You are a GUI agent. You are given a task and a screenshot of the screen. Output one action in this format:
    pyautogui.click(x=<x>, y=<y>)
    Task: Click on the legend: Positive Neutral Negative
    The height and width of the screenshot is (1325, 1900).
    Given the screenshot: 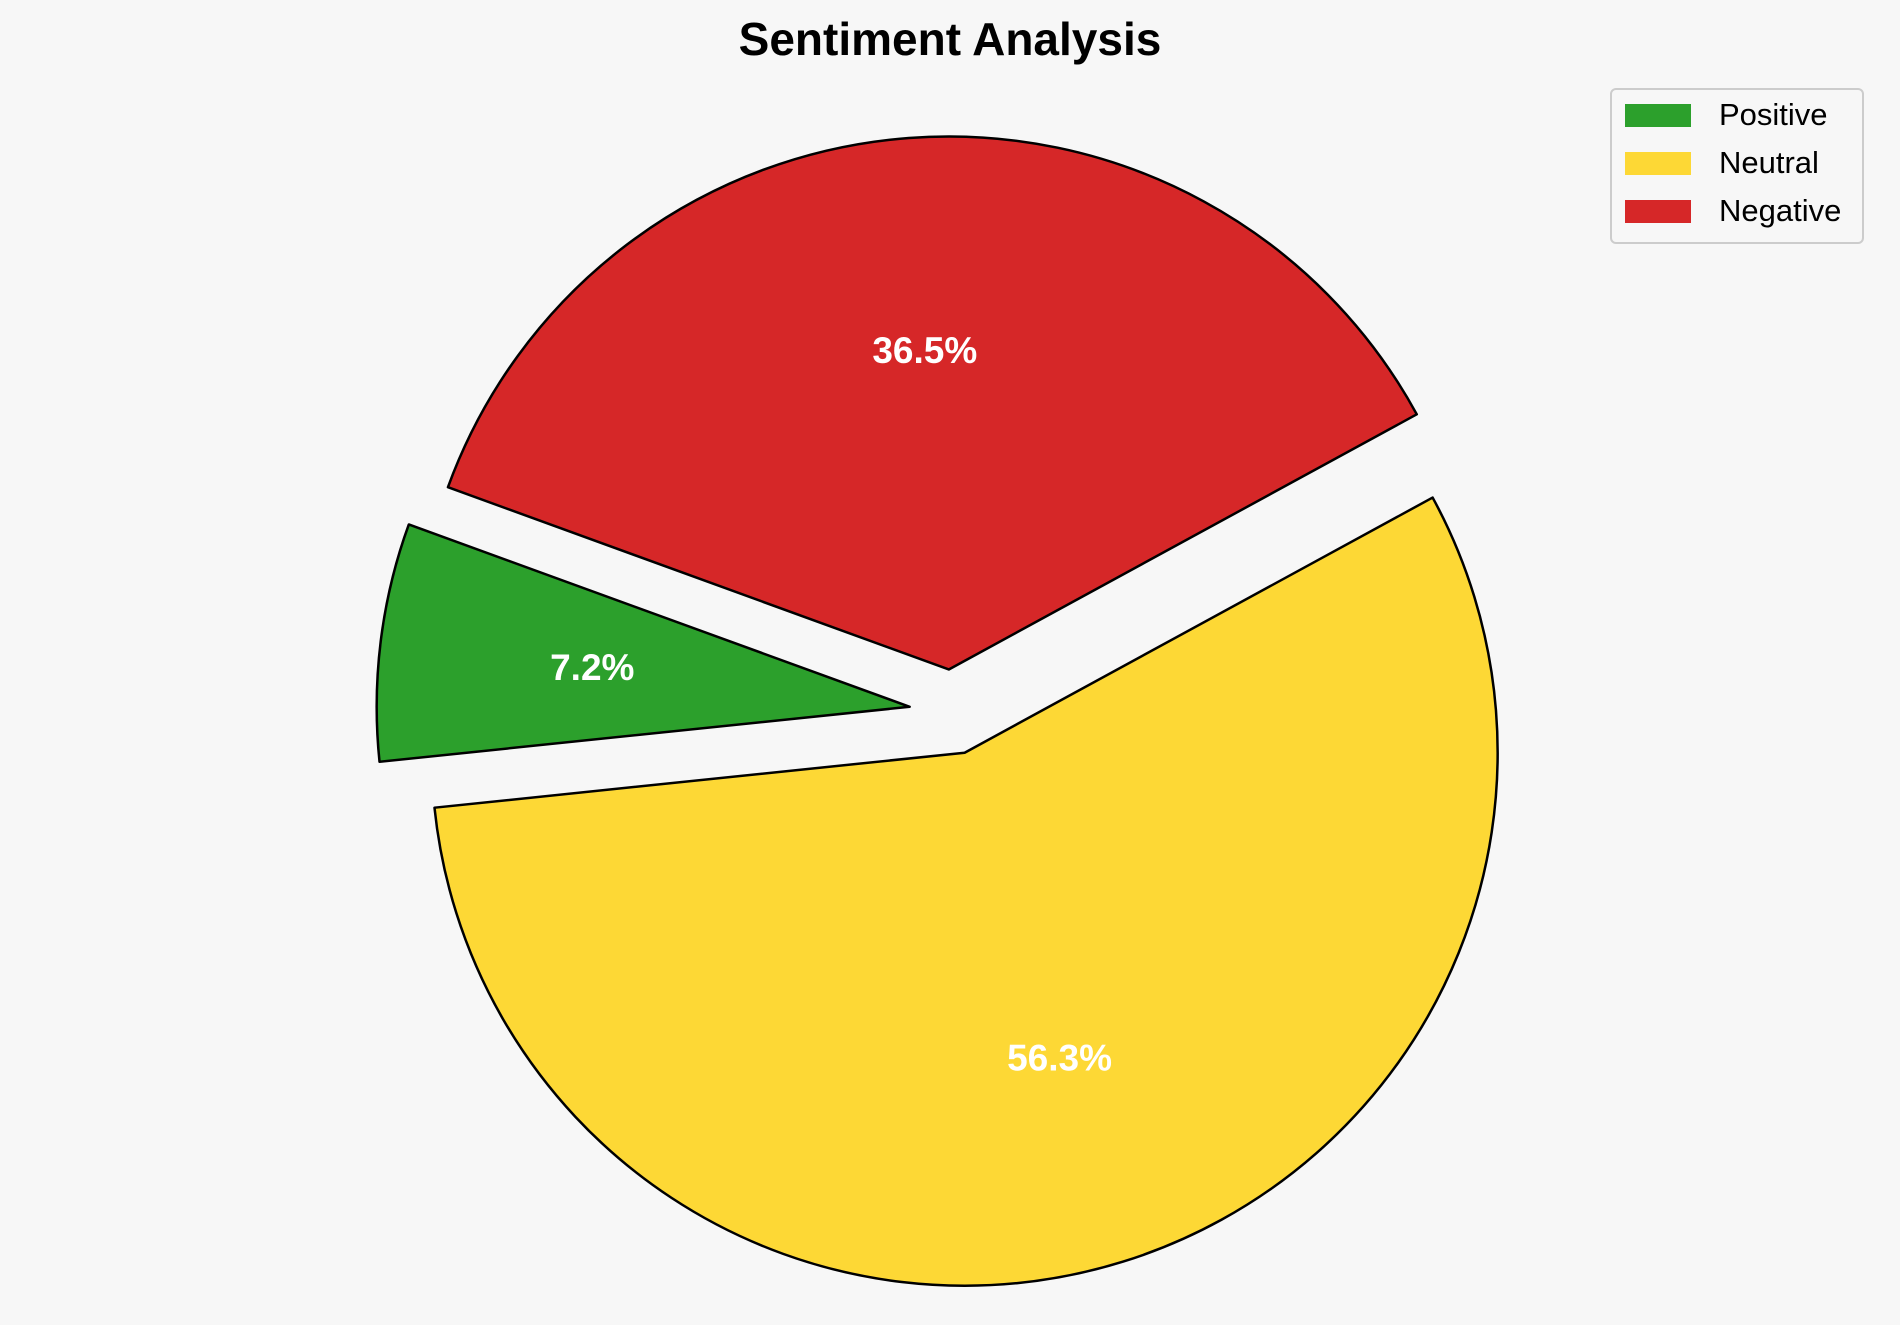 What is the action you would take?
    pyautogui.click(x=1737, y=166)
    